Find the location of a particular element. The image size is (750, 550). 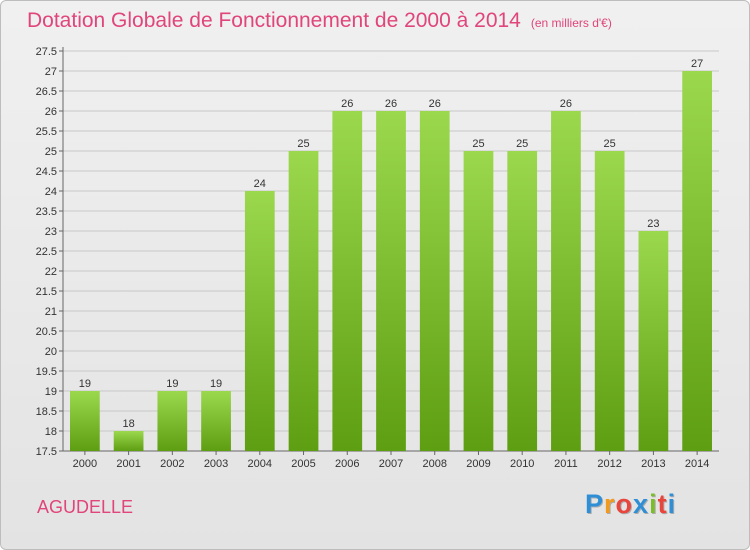

x-tick-label: 2004 is located at coordinates (260, 464).